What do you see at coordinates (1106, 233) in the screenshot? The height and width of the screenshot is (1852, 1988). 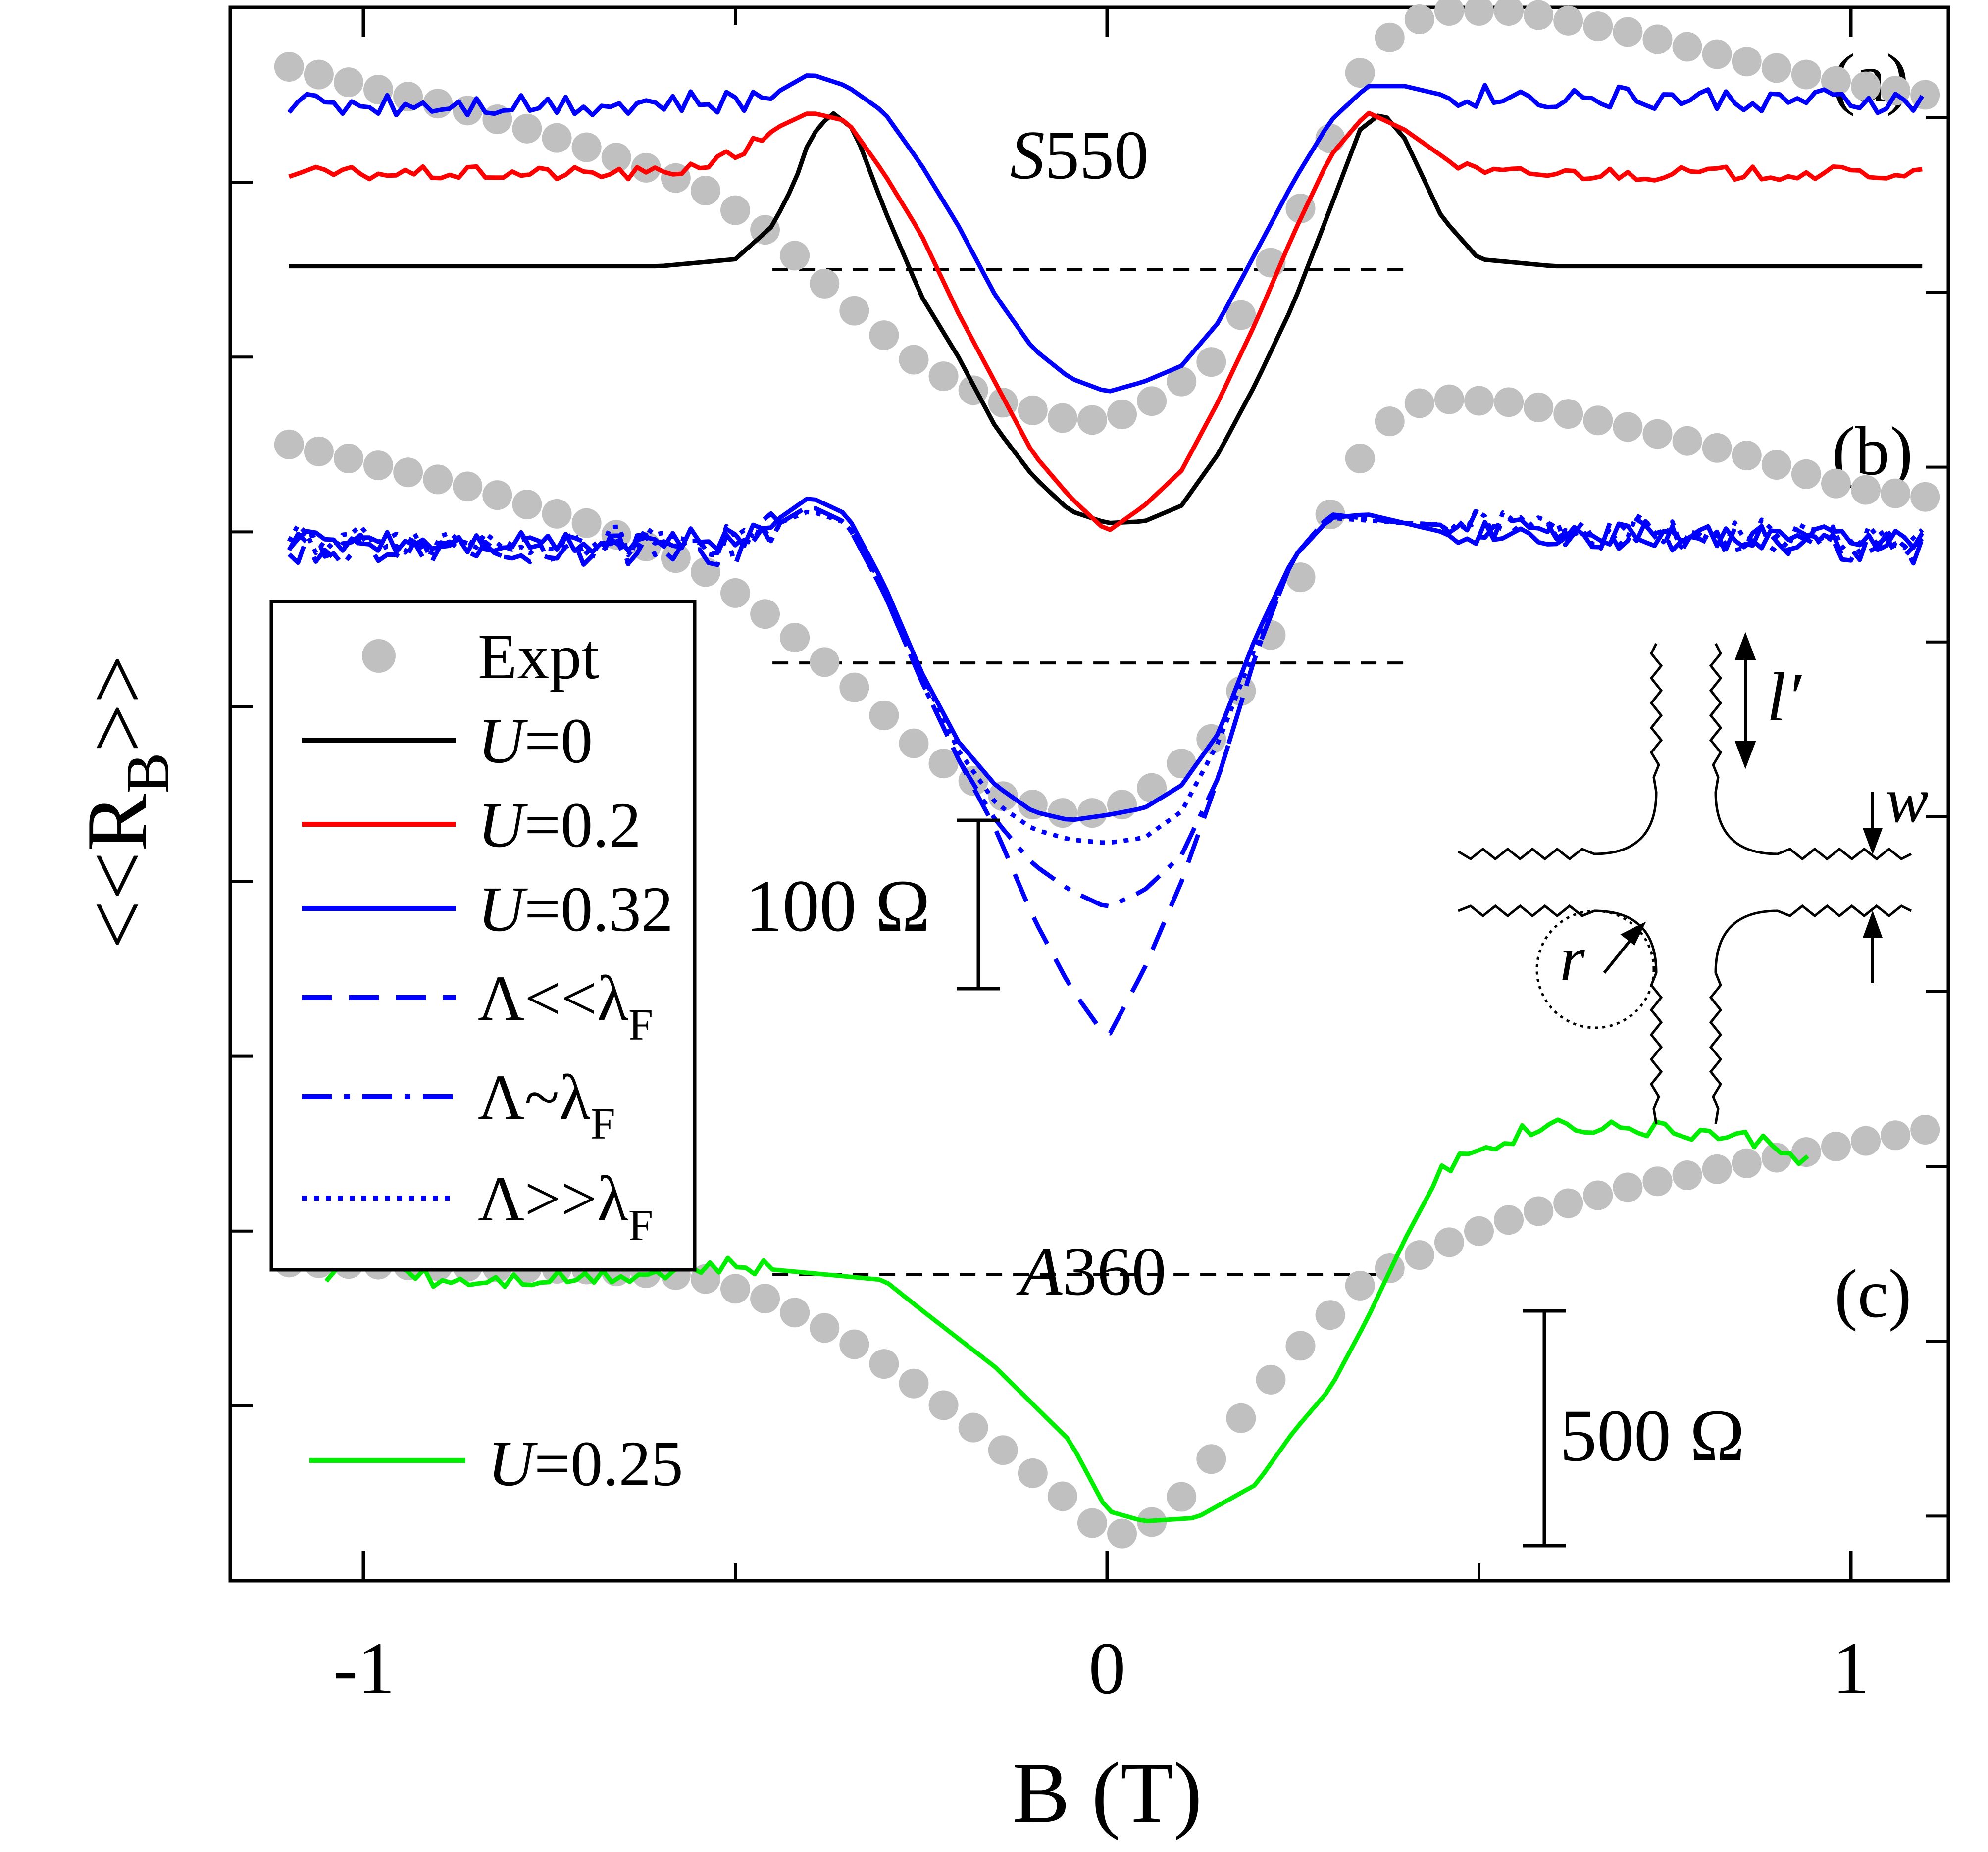 I see `curve-a-u032` at bounding box center [1106, 233].